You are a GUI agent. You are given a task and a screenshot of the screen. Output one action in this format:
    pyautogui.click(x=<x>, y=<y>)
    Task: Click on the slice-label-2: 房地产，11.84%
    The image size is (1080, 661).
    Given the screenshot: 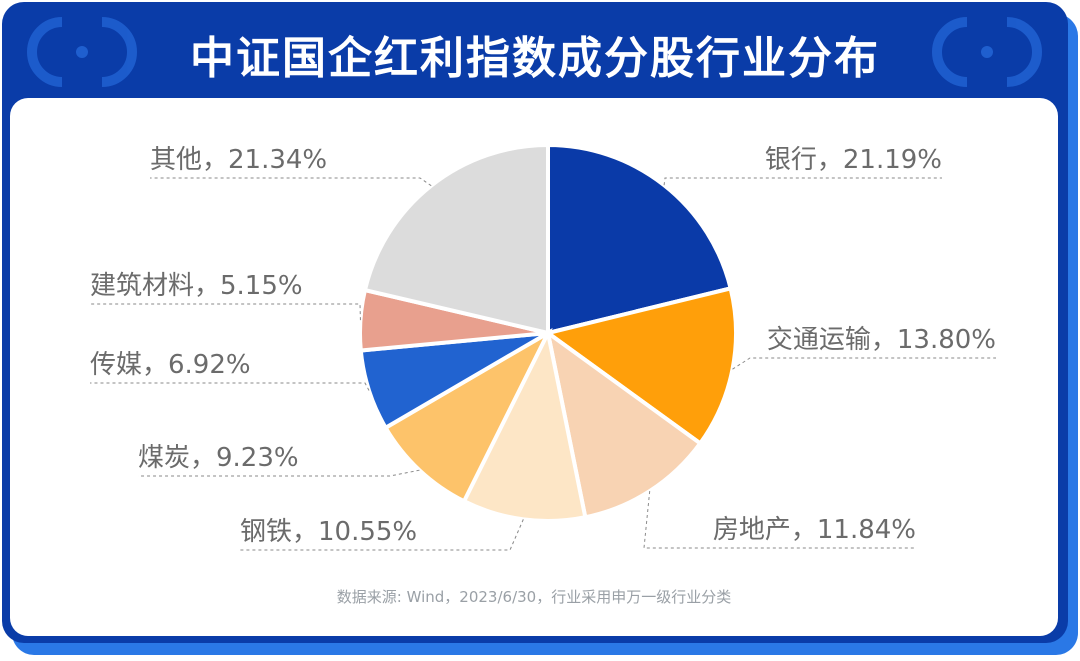 What is the action you would take?
    pyautogui.click(x=814, y=530)
    